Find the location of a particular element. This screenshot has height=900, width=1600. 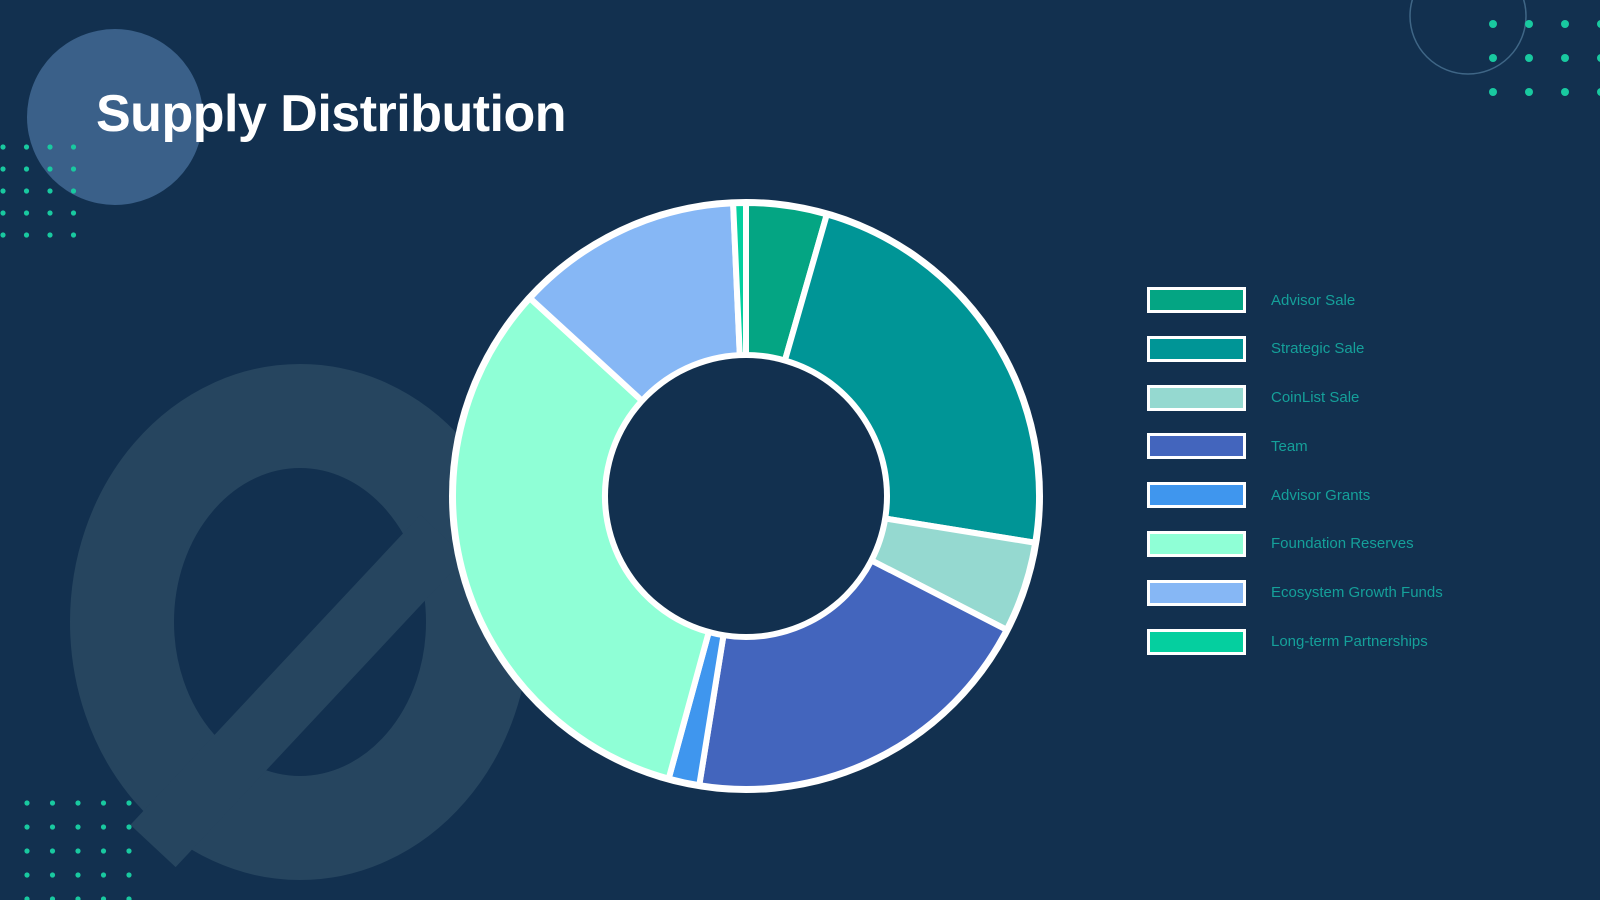

legend-item: Ecosystem Growth Funds is located at coordinates (1295, 593).